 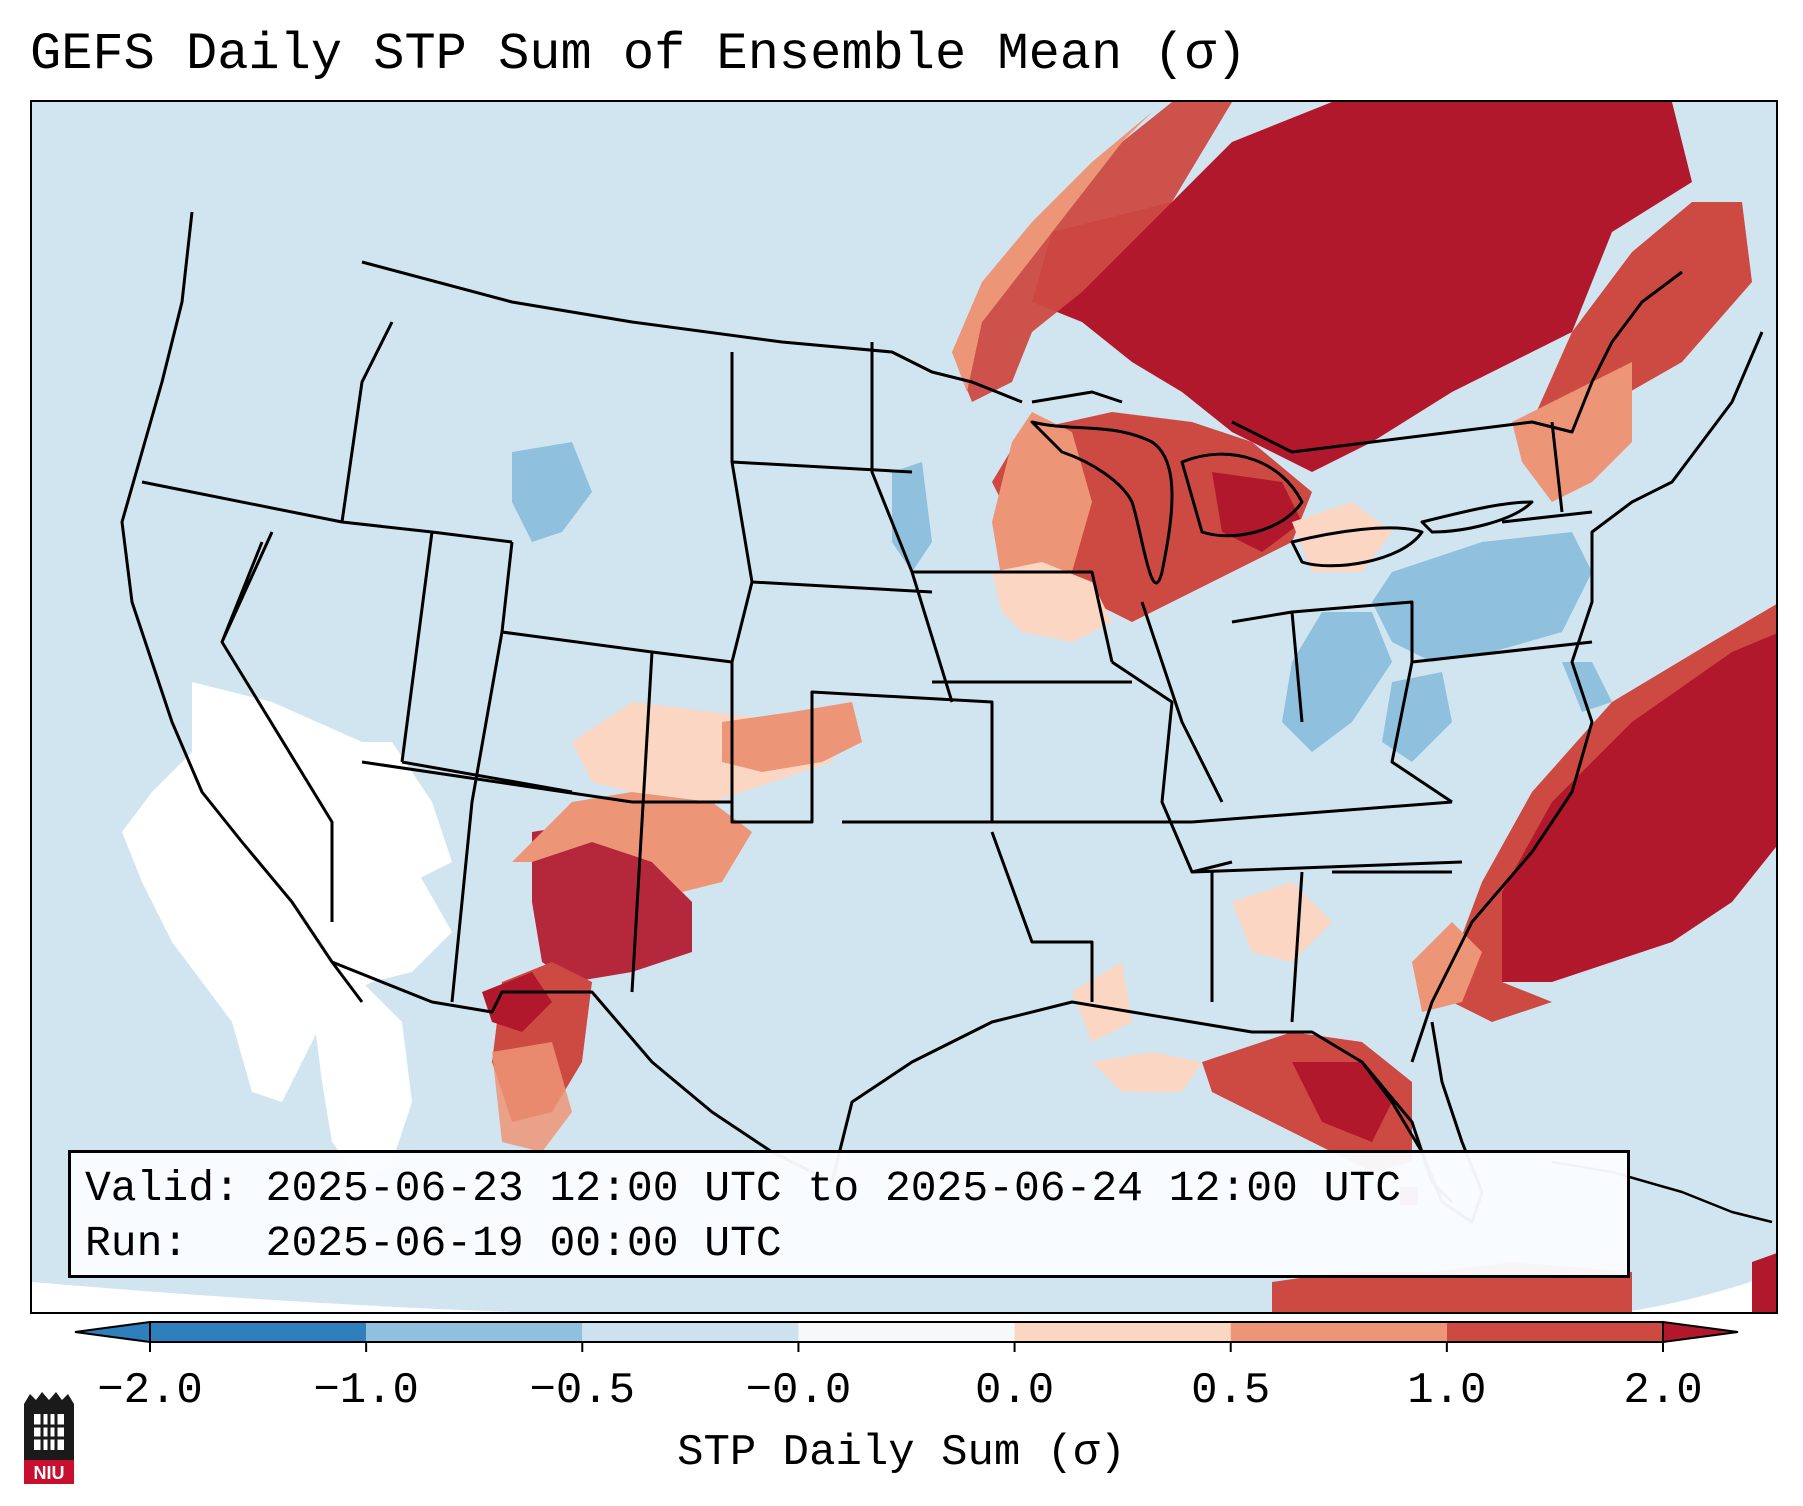 I want to click on logo-text: NIU, so click(x=49, y=1473).